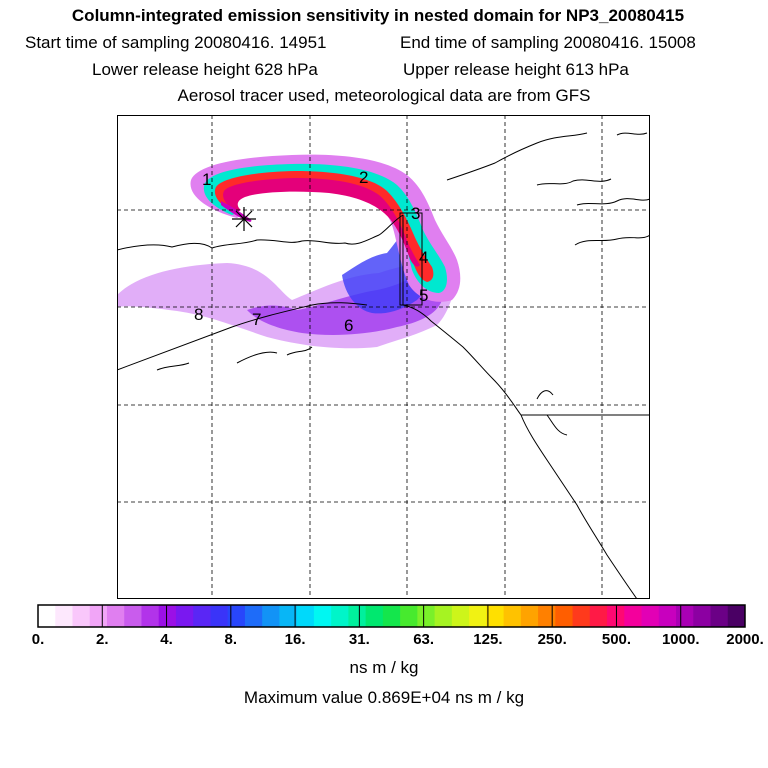 The height and width of the screenshot is (768, 768). What do you see at coordinates (205, 69) in the screenshot?
I see `lower-height-label: Lower release height 628 hPa` at bounding box center [205, 69].